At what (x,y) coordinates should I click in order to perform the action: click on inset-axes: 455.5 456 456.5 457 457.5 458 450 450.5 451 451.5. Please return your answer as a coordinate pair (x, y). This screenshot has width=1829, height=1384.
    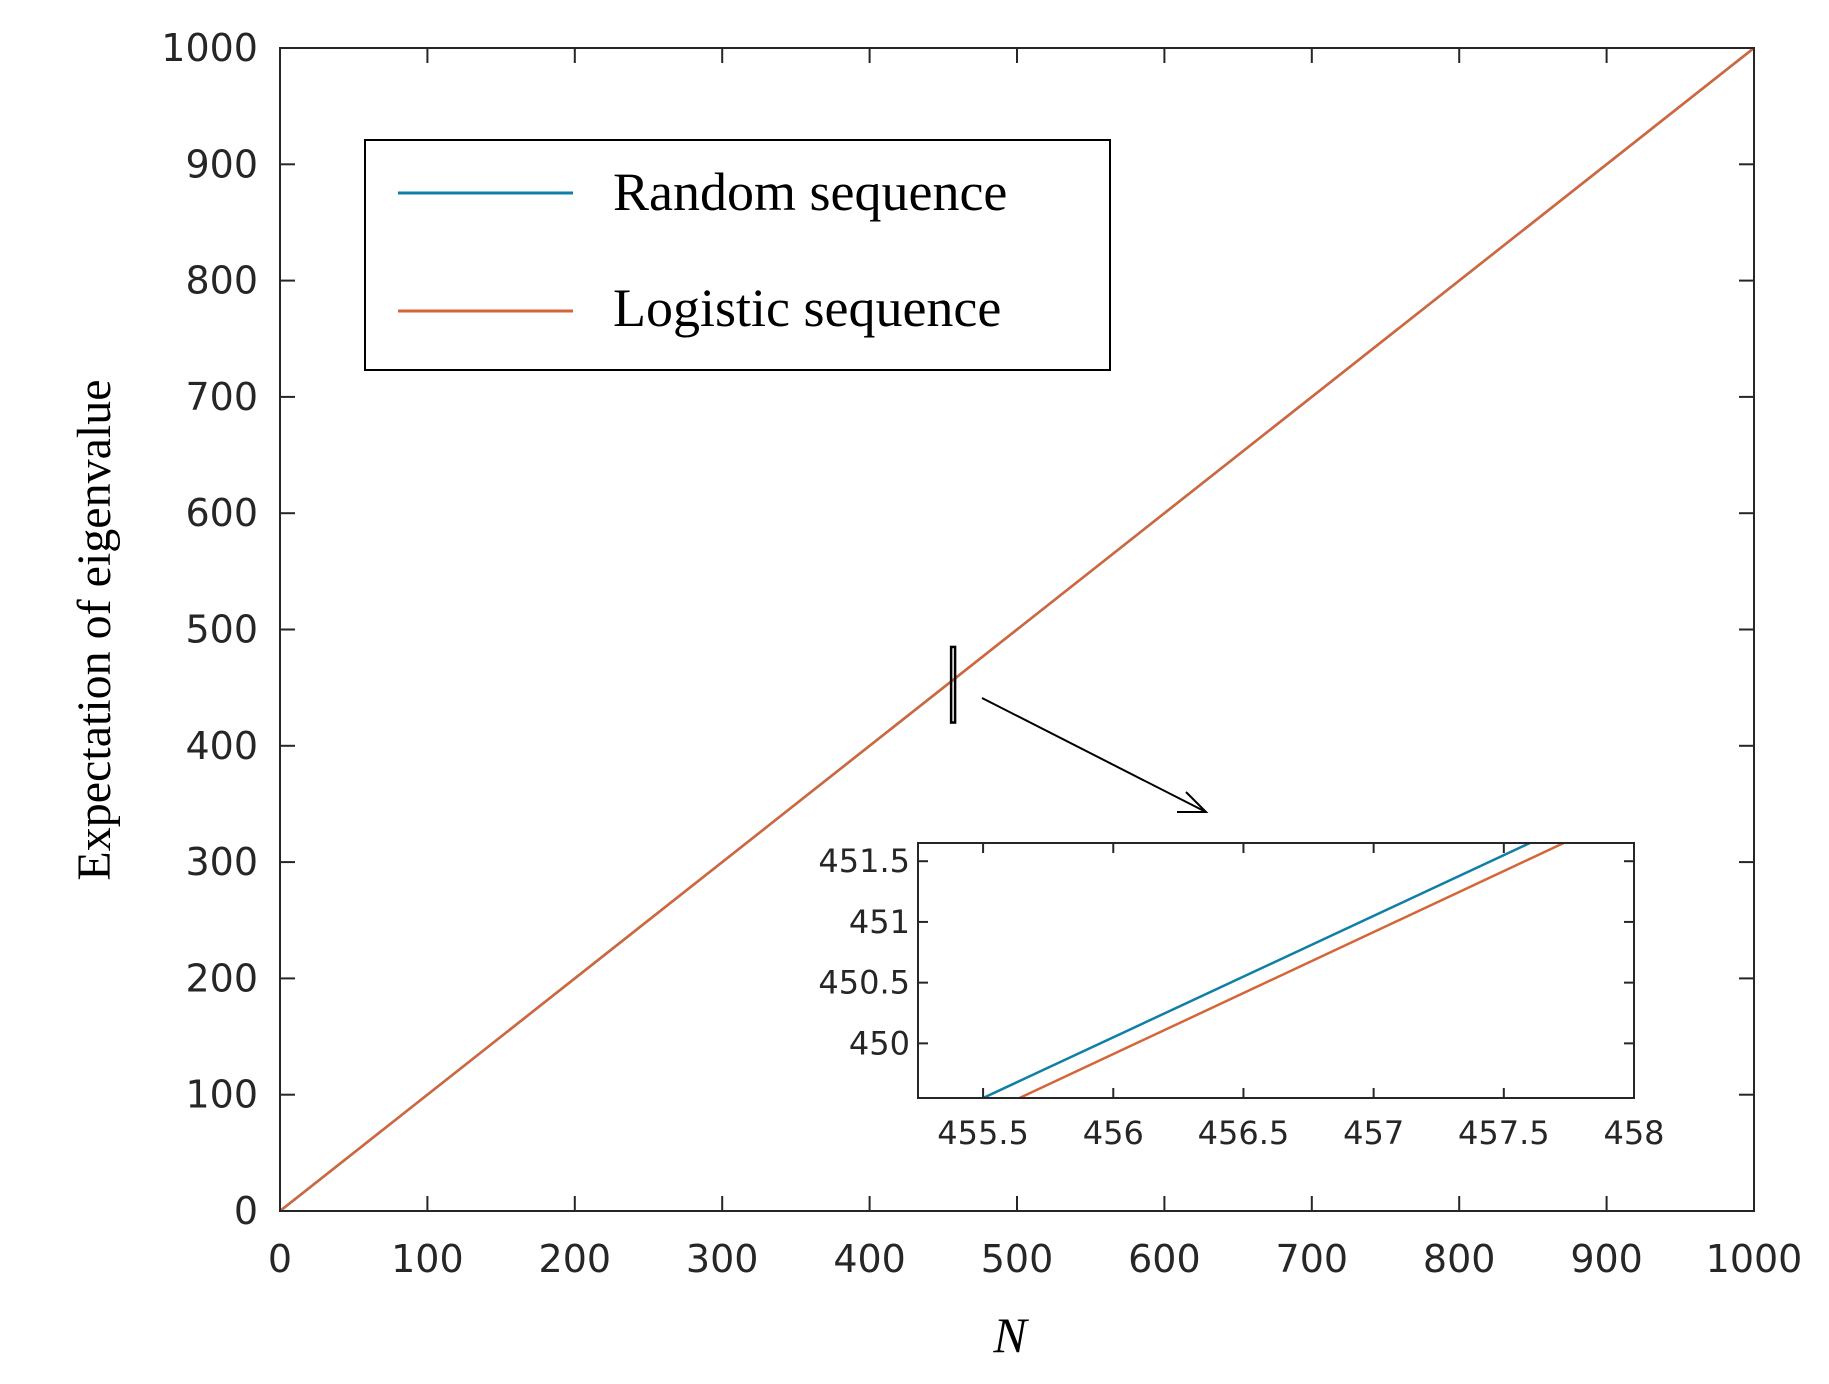
    Looking at the image, I should click on (1241, 996).